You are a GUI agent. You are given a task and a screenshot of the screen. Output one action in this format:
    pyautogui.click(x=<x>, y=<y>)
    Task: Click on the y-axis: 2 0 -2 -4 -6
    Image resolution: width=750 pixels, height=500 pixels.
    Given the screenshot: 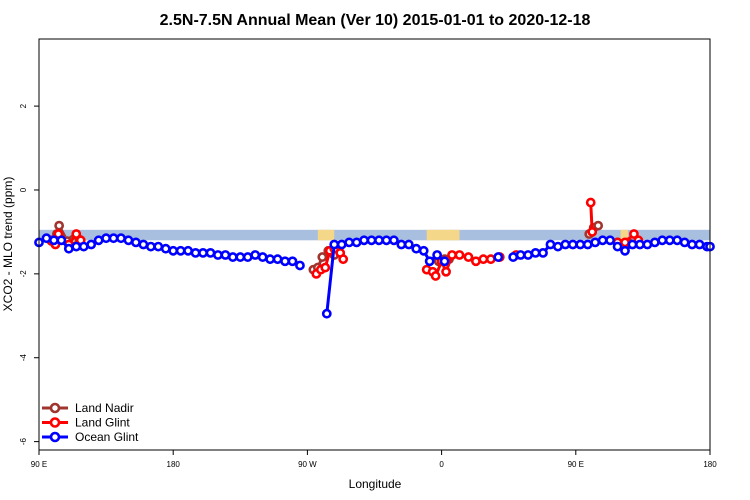 What is the action you would take?
    pyautogui.click(x=29, y=274)
    